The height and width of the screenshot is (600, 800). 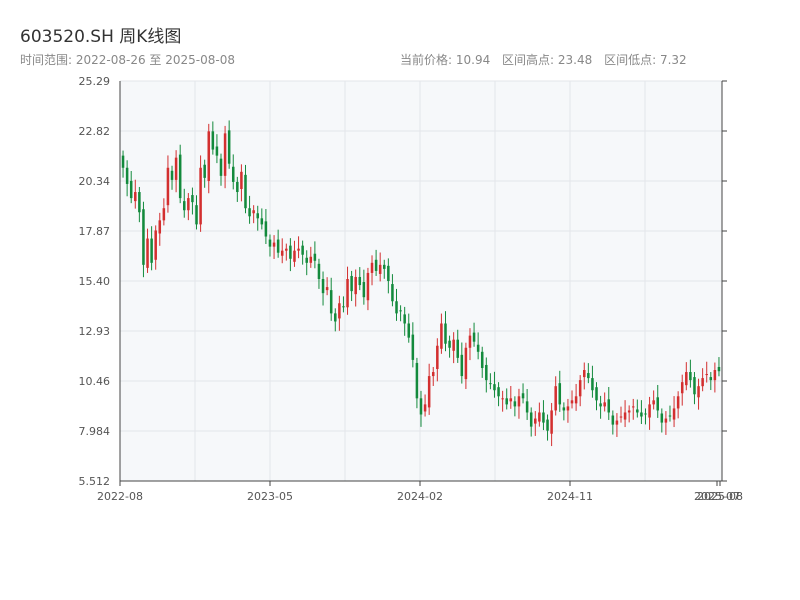 What do you see at coordinates (95, 181) in the screenshot?
I see `y-tick-label: 20.34` at bounding box center [95, 181].